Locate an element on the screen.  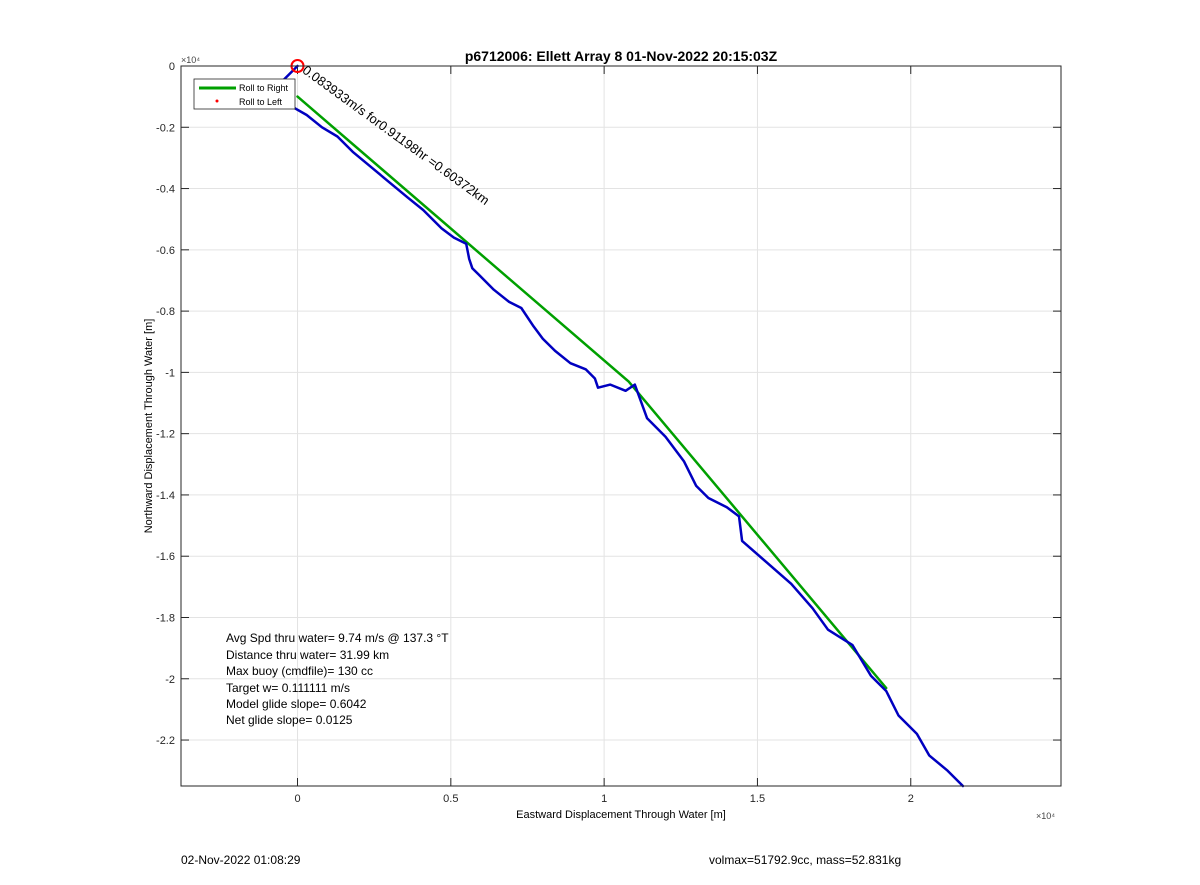
y-tick-label: -0.8 is located at coordinates (165, 312).